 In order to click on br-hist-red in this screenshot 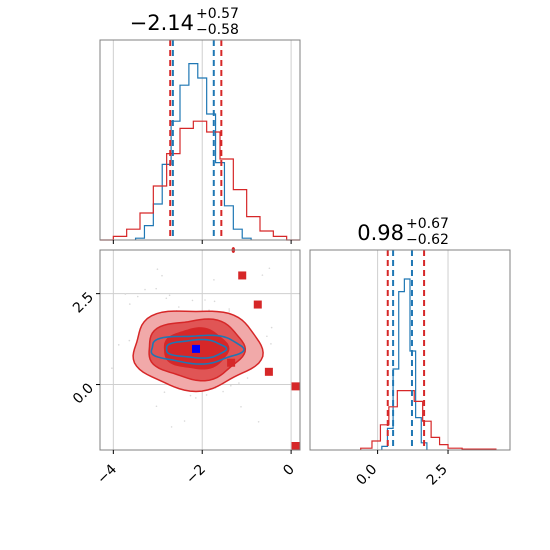, I will do `click(428, 420)`.